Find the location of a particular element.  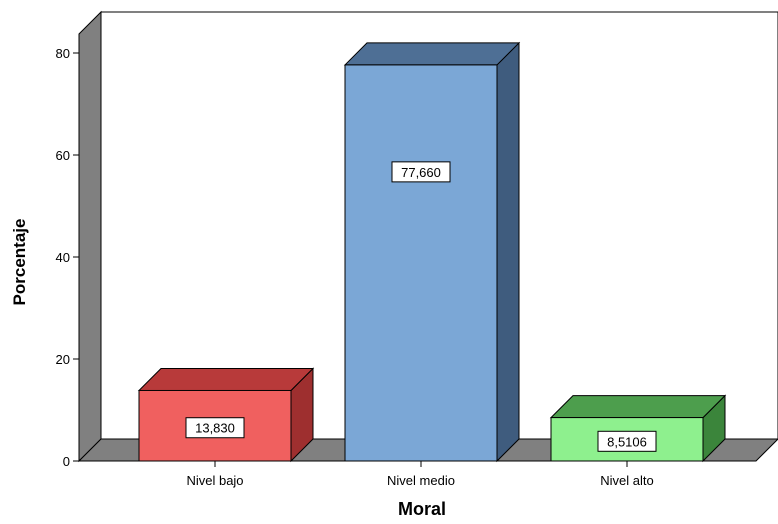

left-wall is located at coordinates (90, 236).